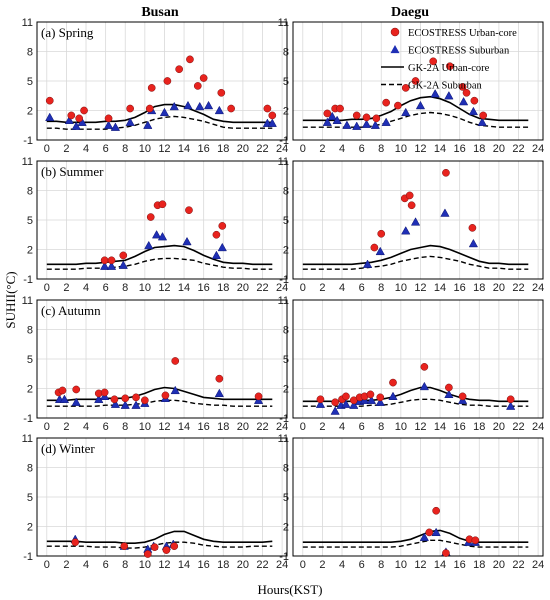 The image size is (550, 600). I want to click on panel-season-label: (c) Autumn, so click(71, 310).